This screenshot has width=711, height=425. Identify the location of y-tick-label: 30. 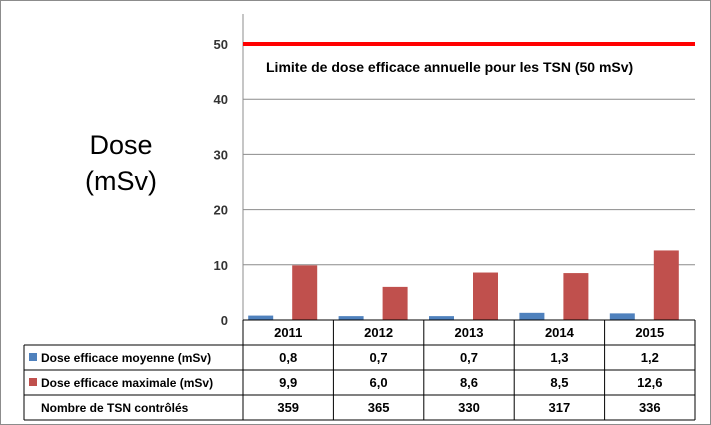
(221, 154).